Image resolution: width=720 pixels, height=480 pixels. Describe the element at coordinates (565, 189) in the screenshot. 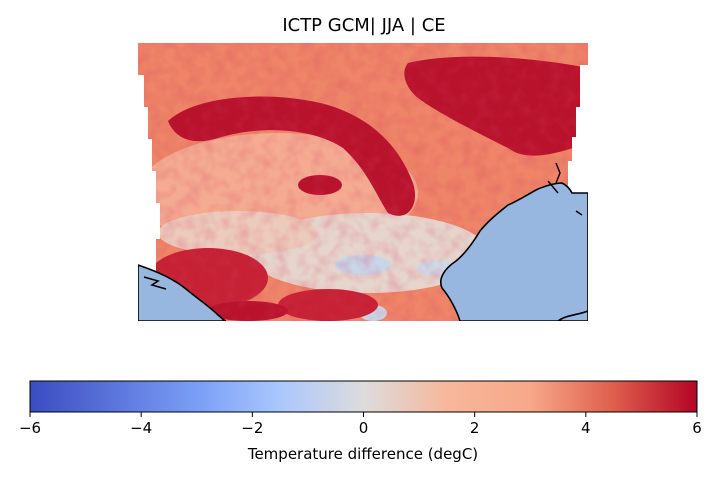

I see `barrier-islands` at that location.